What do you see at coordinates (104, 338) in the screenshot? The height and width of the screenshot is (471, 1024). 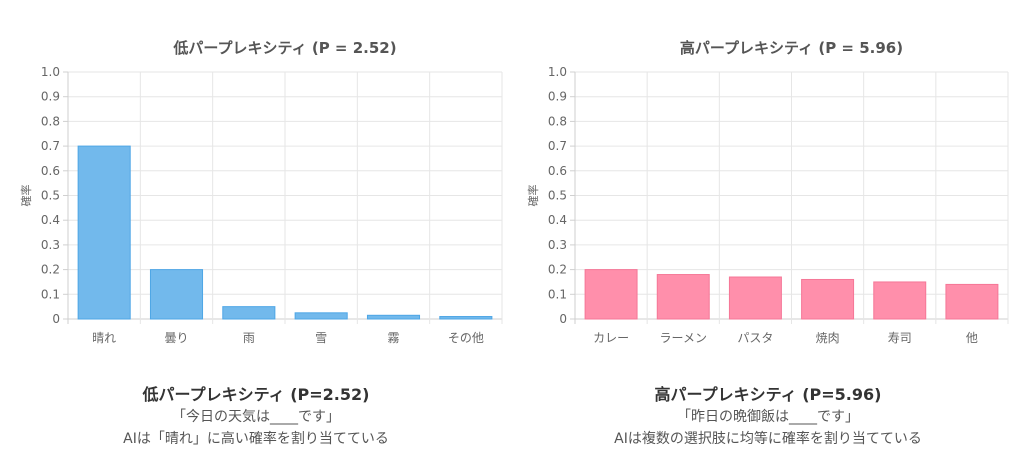 I see `x-tick-label: 晴れ` at bounding box center [104, 338].